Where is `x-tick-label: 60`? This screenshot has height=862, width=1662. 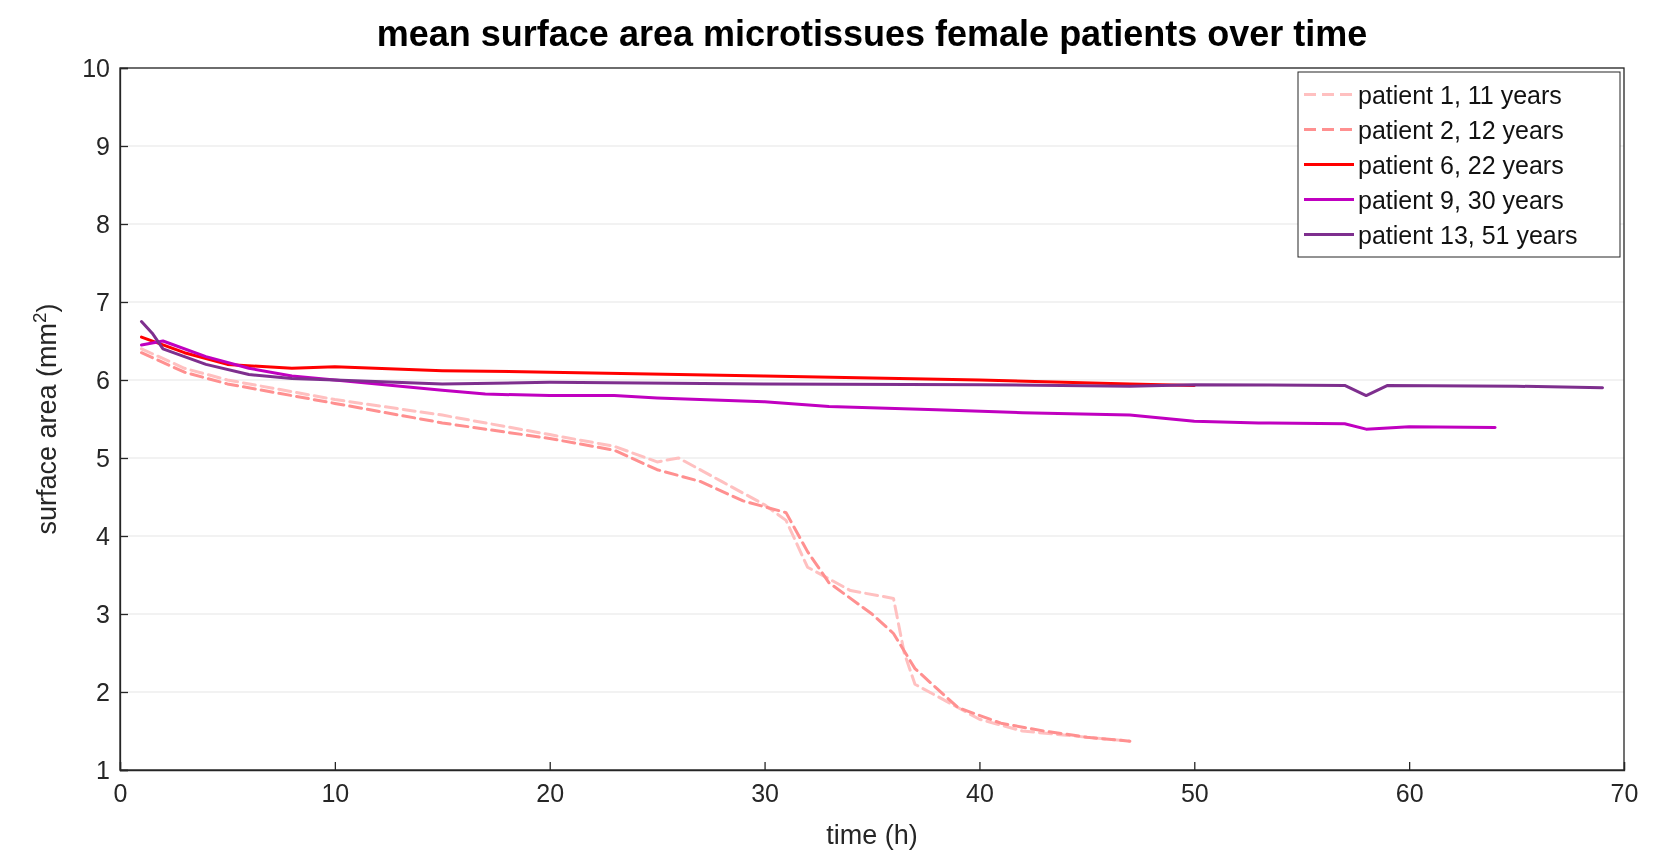
x-tick-label: 60 is located at coordinates (1409, 792).